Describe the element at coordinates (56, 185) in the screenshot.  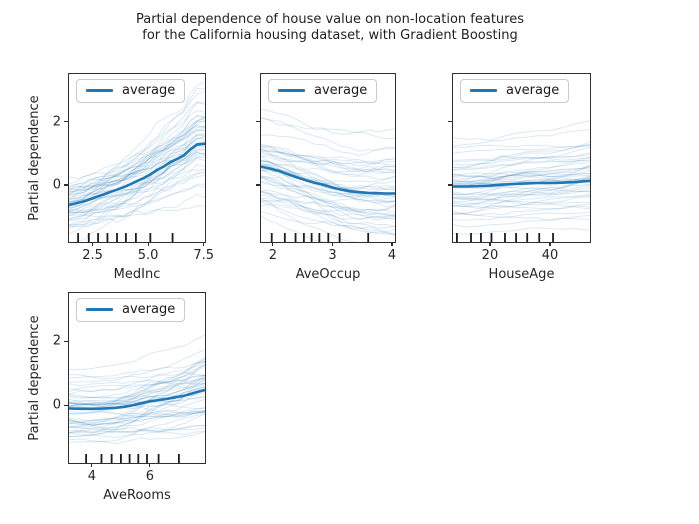
I see `y-tick-label: 0` at that location.